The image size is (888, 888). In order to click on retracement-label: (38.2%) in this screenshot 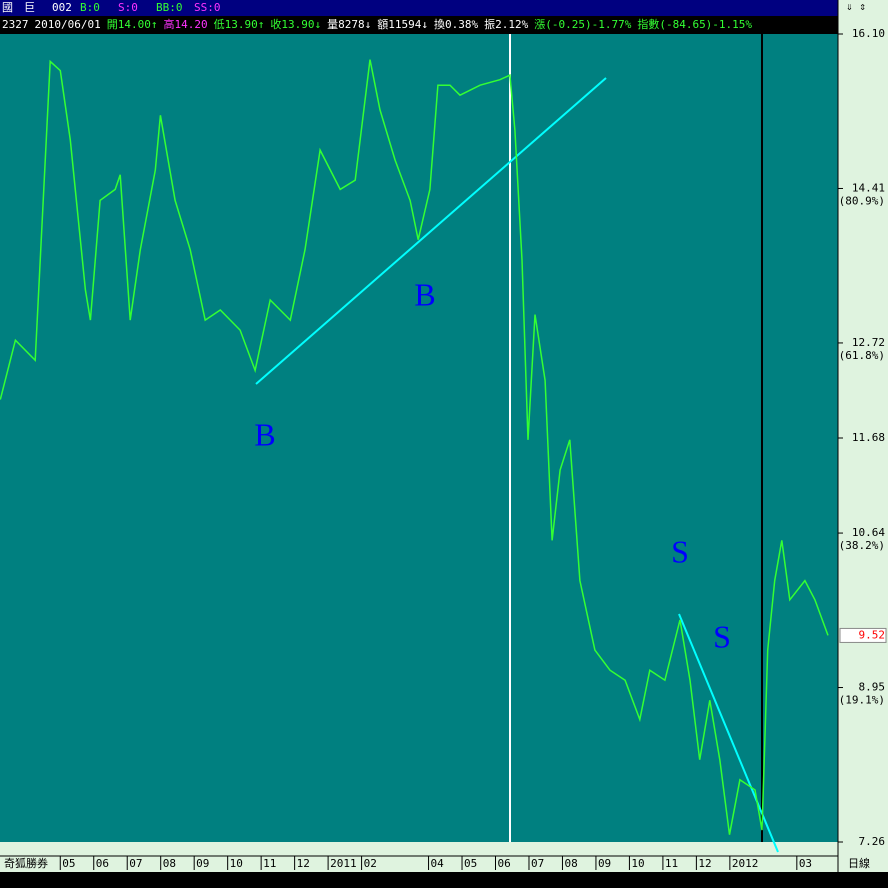, I will do `click(862, 545)`.